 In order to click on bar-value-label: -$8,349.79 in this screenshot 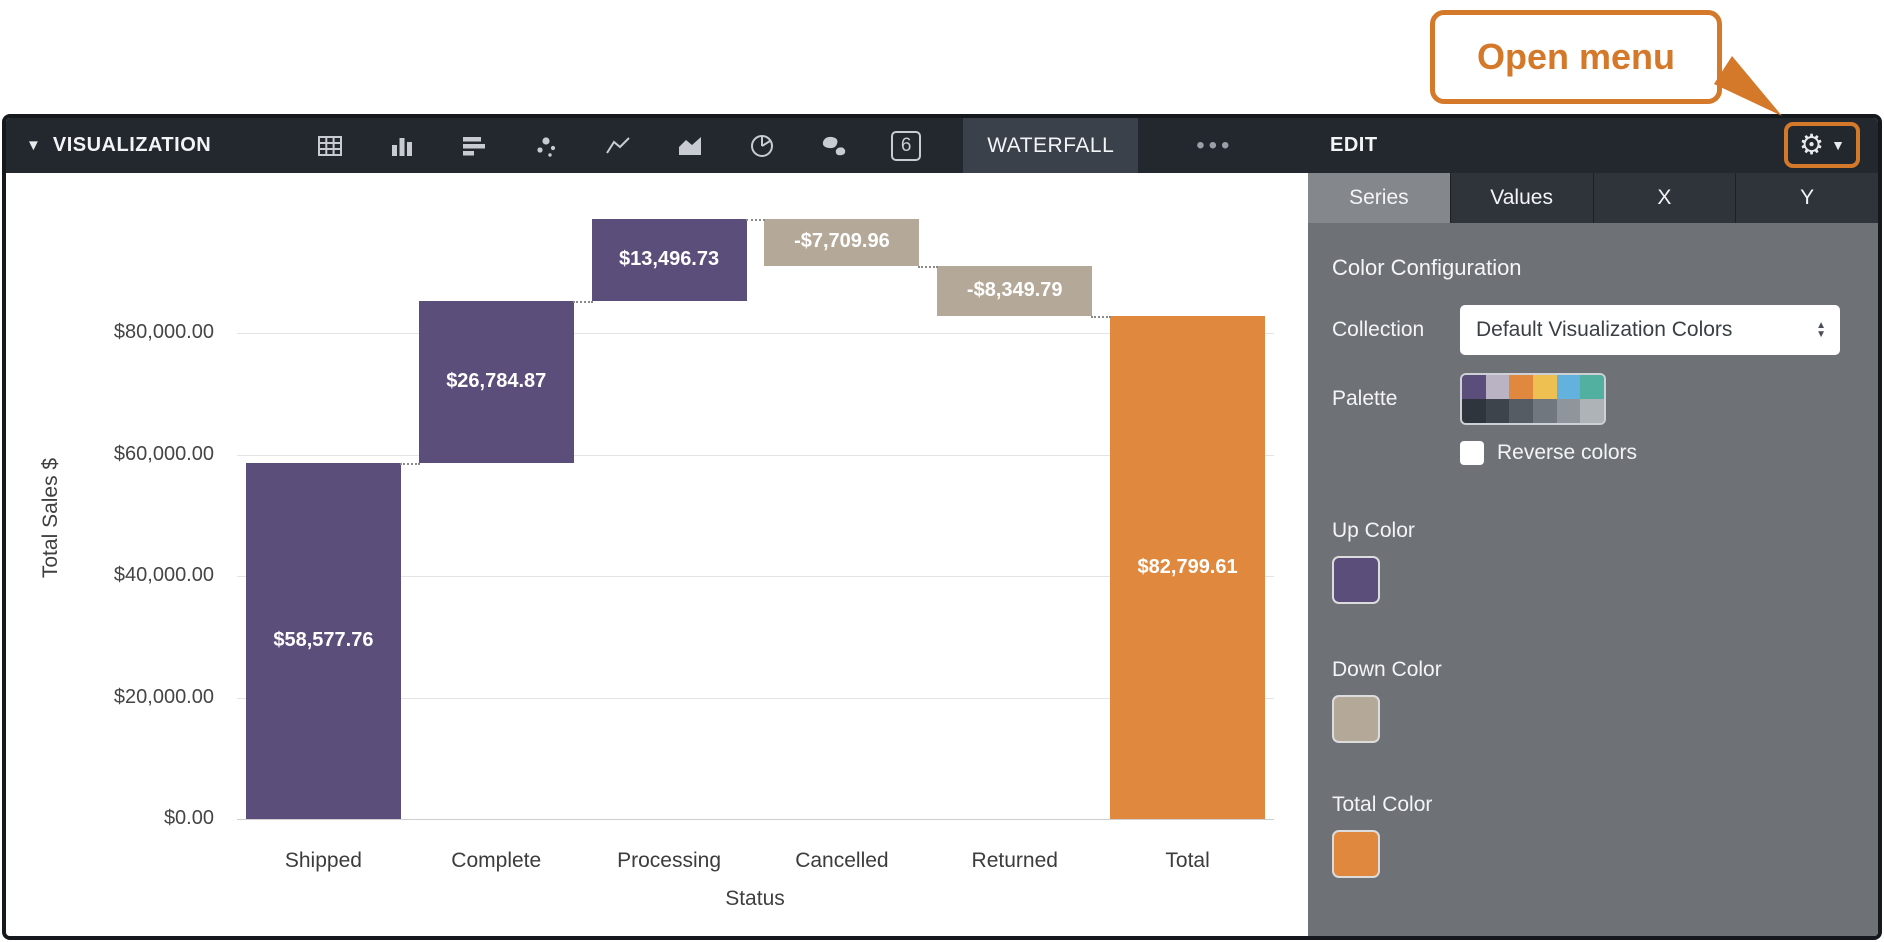, I will do `click(1014, 290)`.